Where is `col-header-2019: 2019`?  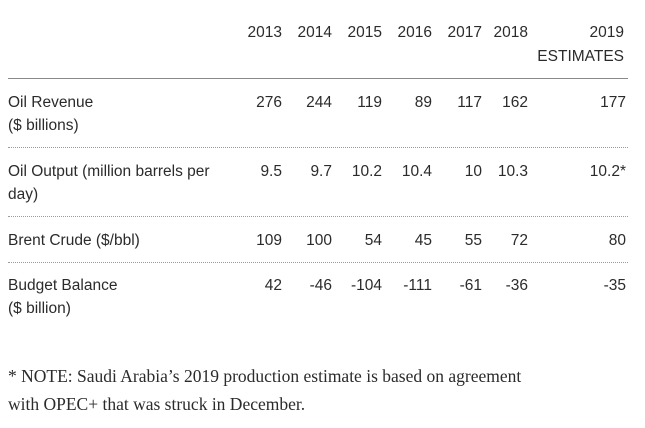 col-header-2019: 2019 is located at coordinates (606, 32).